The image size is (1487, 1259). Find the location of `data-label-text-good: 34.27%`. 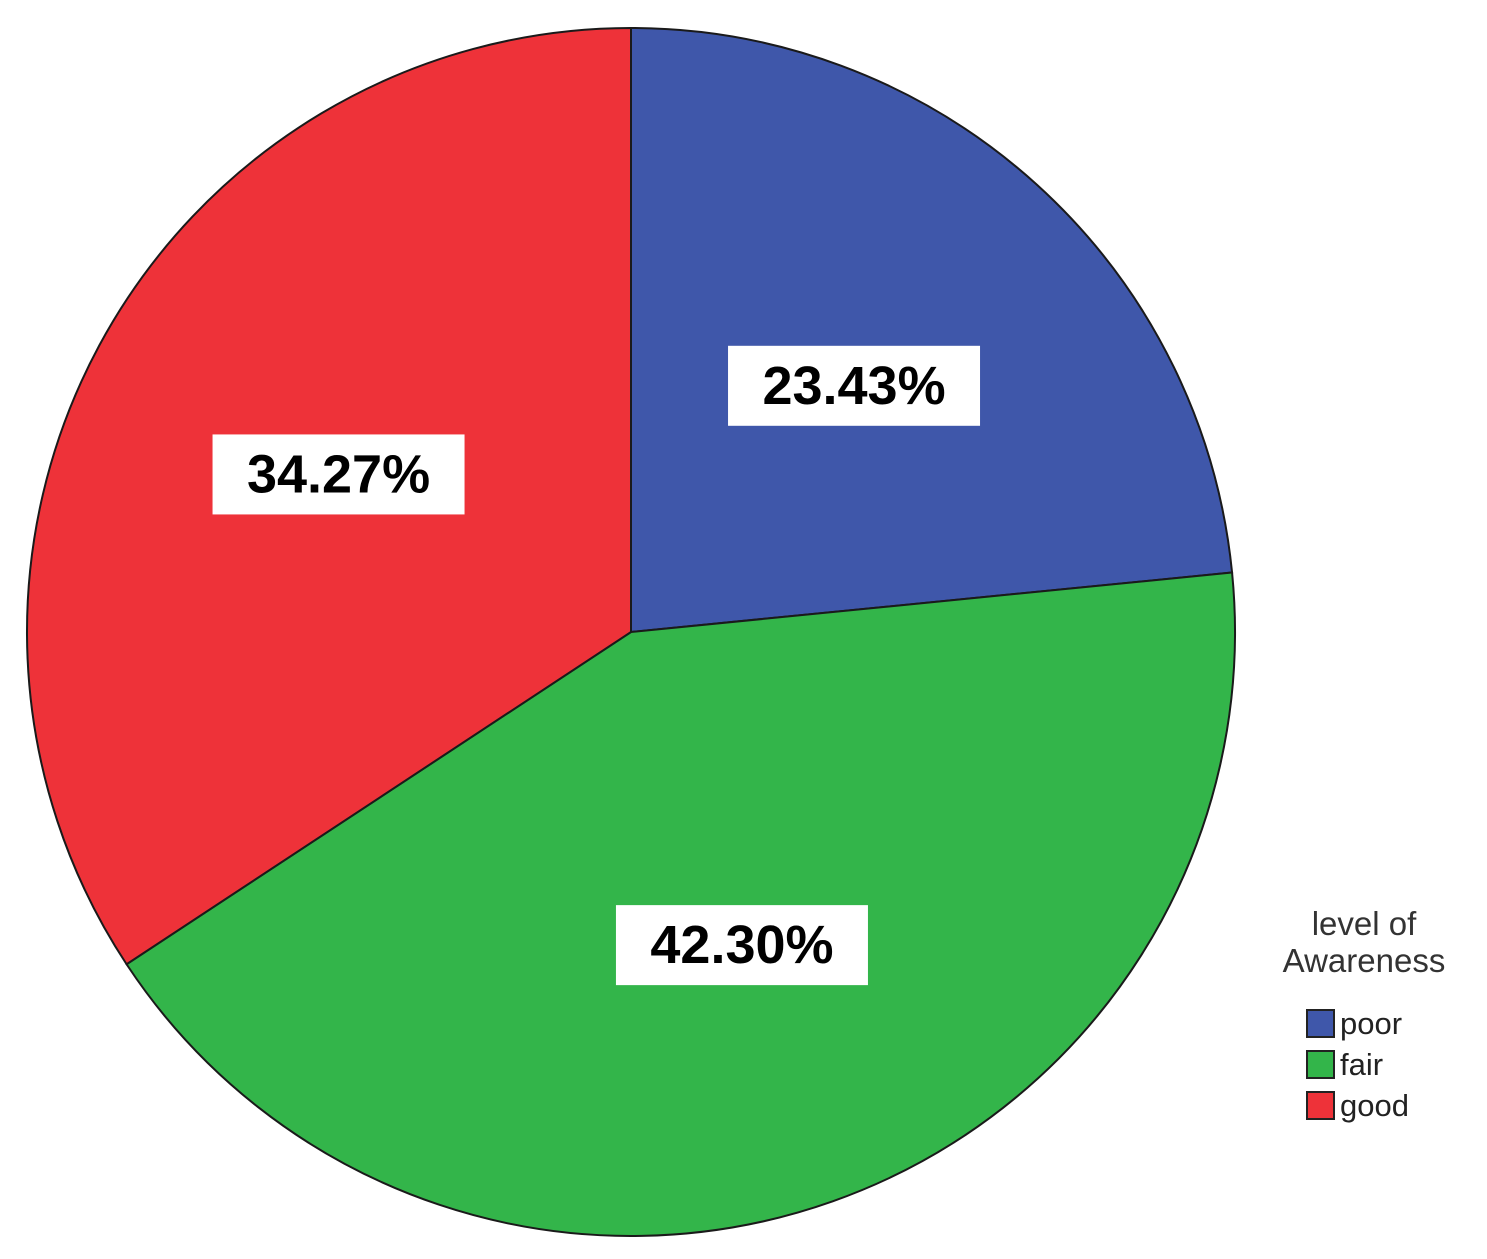

data-label-text-good: 34.27% is located at coordinates (338, 474).